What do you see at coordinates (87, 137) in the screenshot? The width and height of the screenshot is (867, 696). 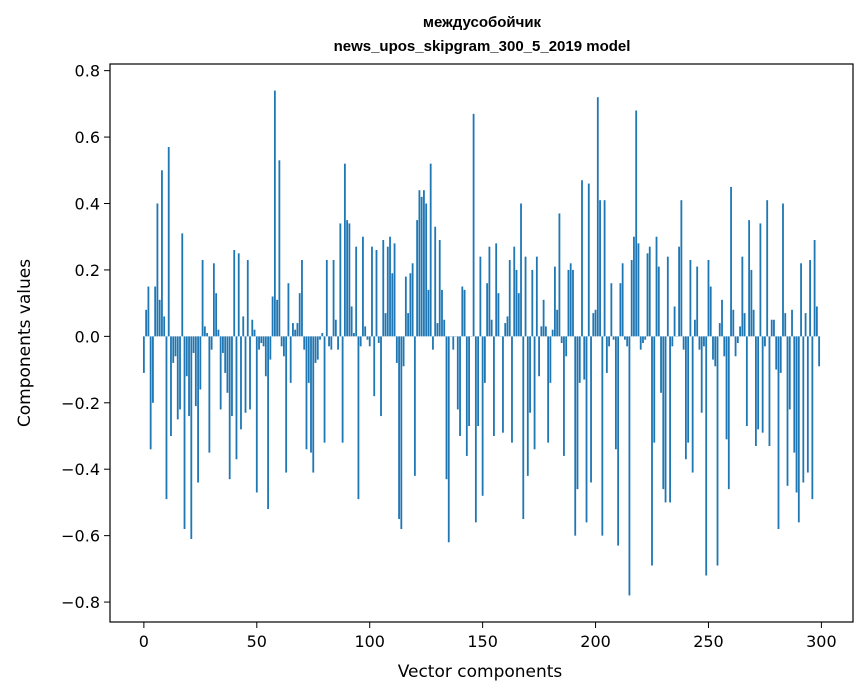 I see `y-tick-label: 0.6` at bounding box center [87, 137].